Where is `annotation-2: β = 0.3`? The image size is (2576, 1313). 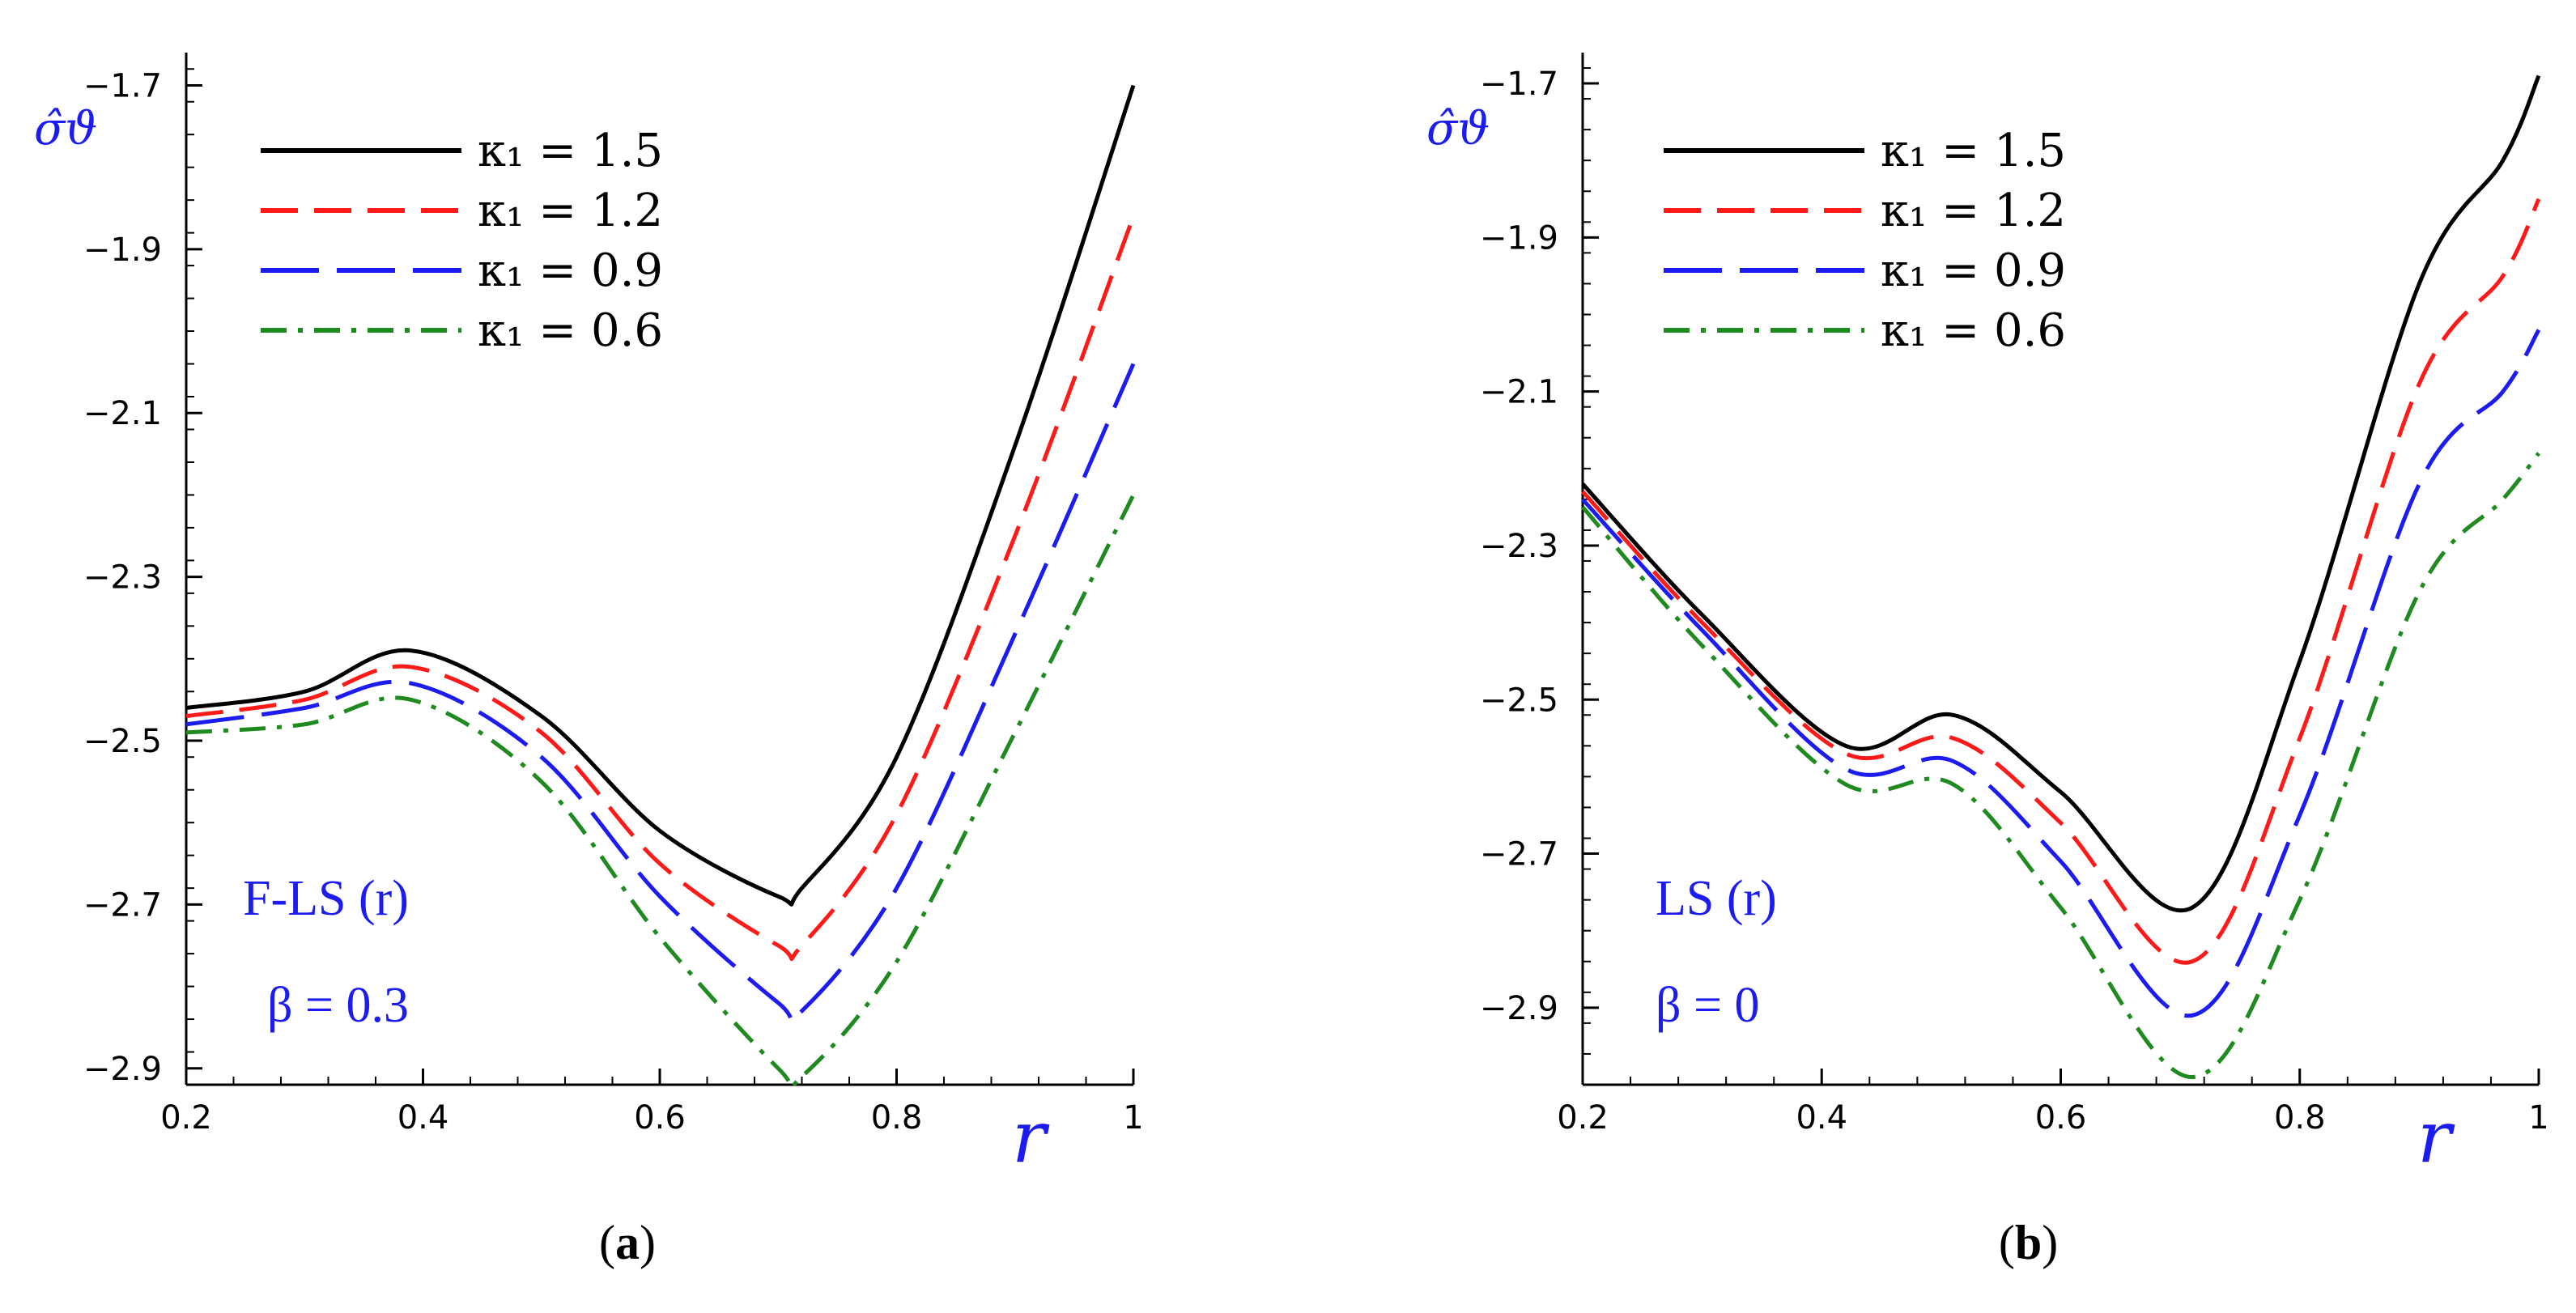 annotation-2: β = 0.3 is located at coordinates (338, 1006).